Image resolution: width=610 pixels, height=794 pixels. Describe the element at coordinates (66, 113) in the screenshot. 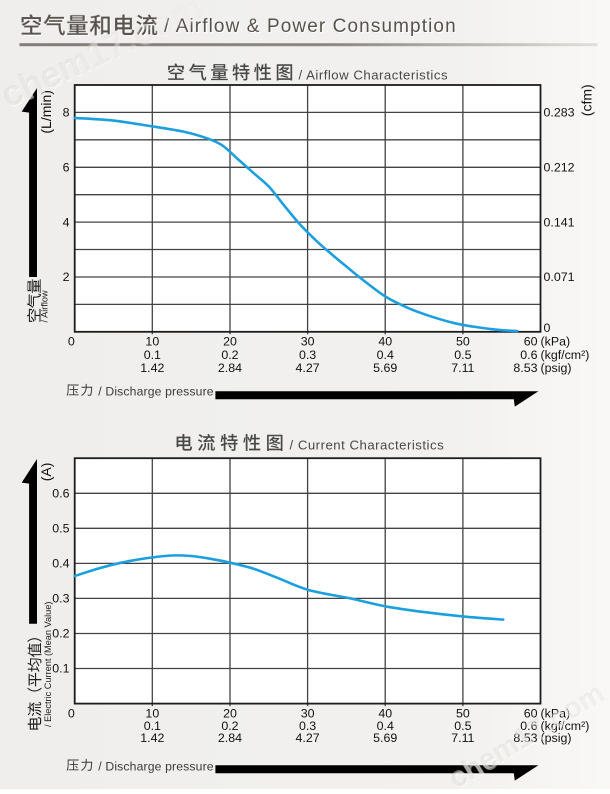

I see `svg-text: 8` at that location.